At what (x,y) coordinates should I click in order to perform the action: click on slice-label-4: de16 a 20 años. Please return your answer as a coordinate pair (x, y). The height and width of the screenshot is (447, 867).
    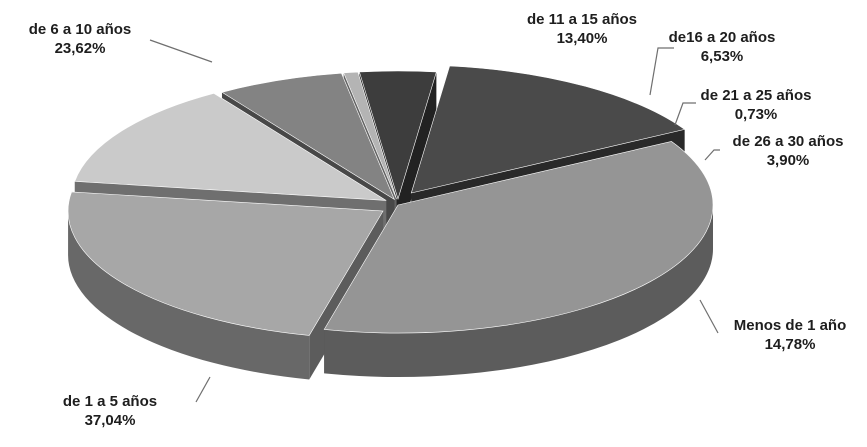
    Looking at the image, I should click on (722, 37).